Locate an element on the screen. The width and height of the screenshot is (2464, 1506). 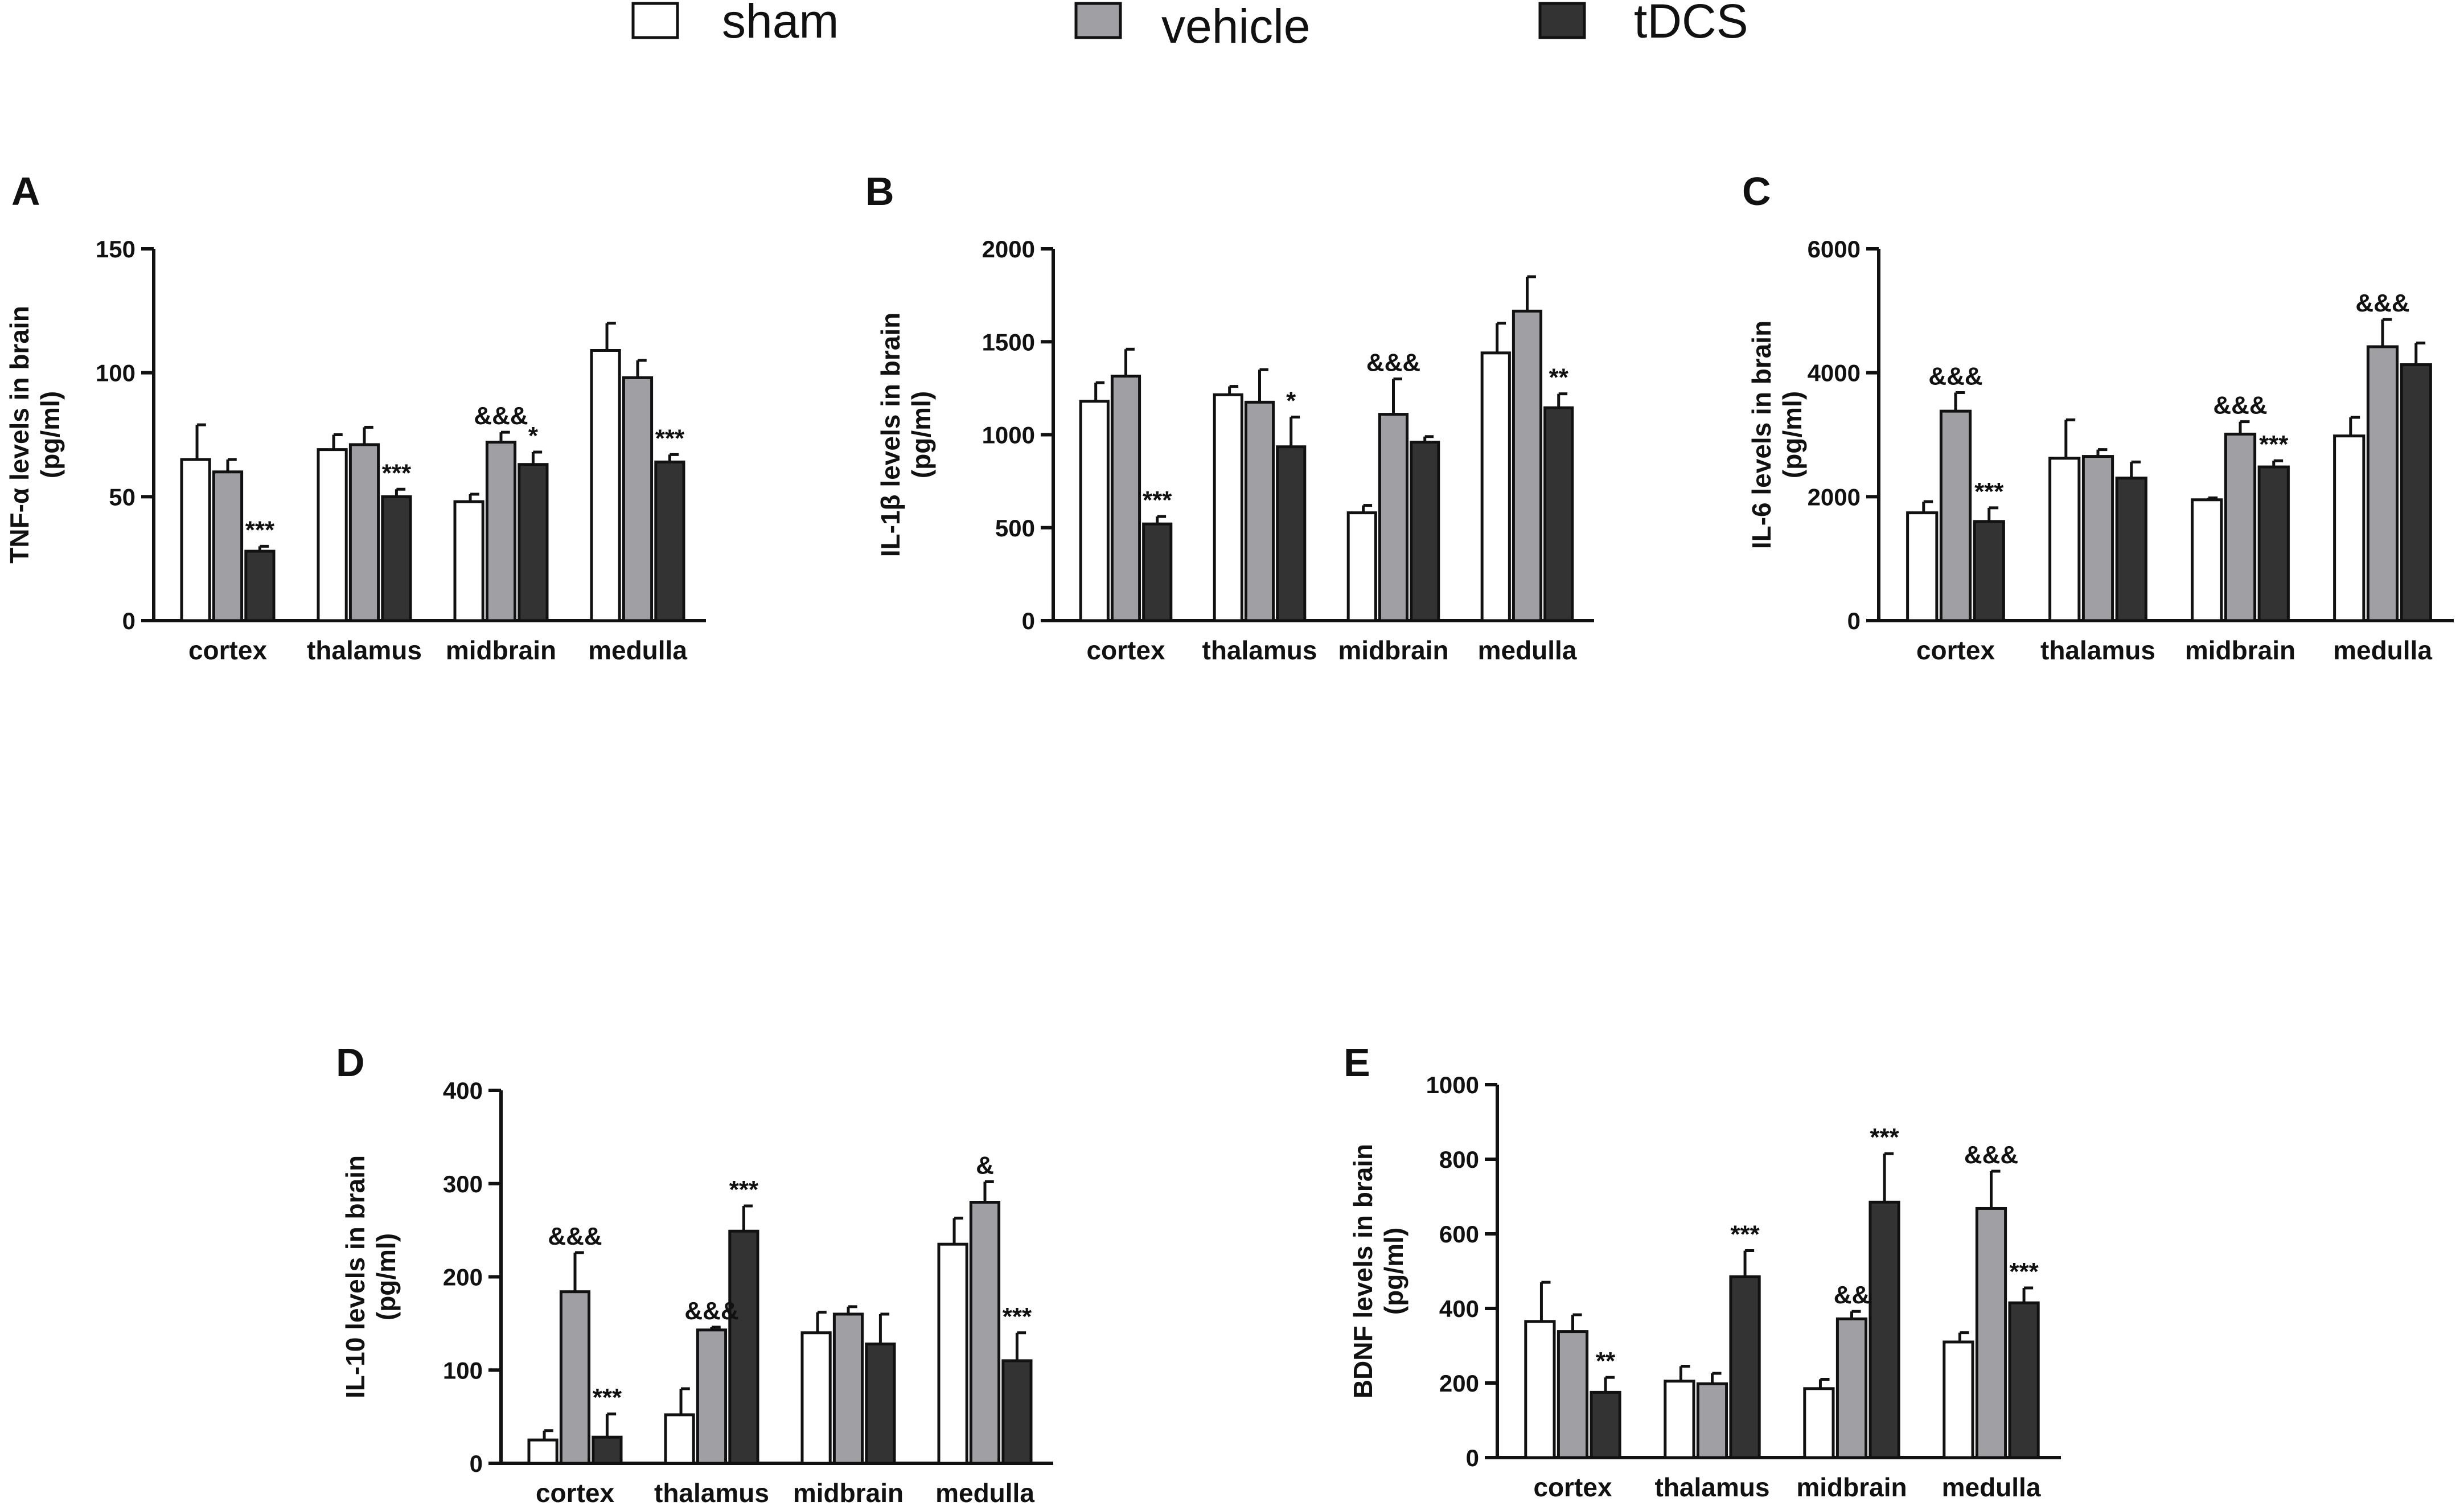
y-axis-label-line: IL-10 levels in brain is located at coordinates (355, 1276).